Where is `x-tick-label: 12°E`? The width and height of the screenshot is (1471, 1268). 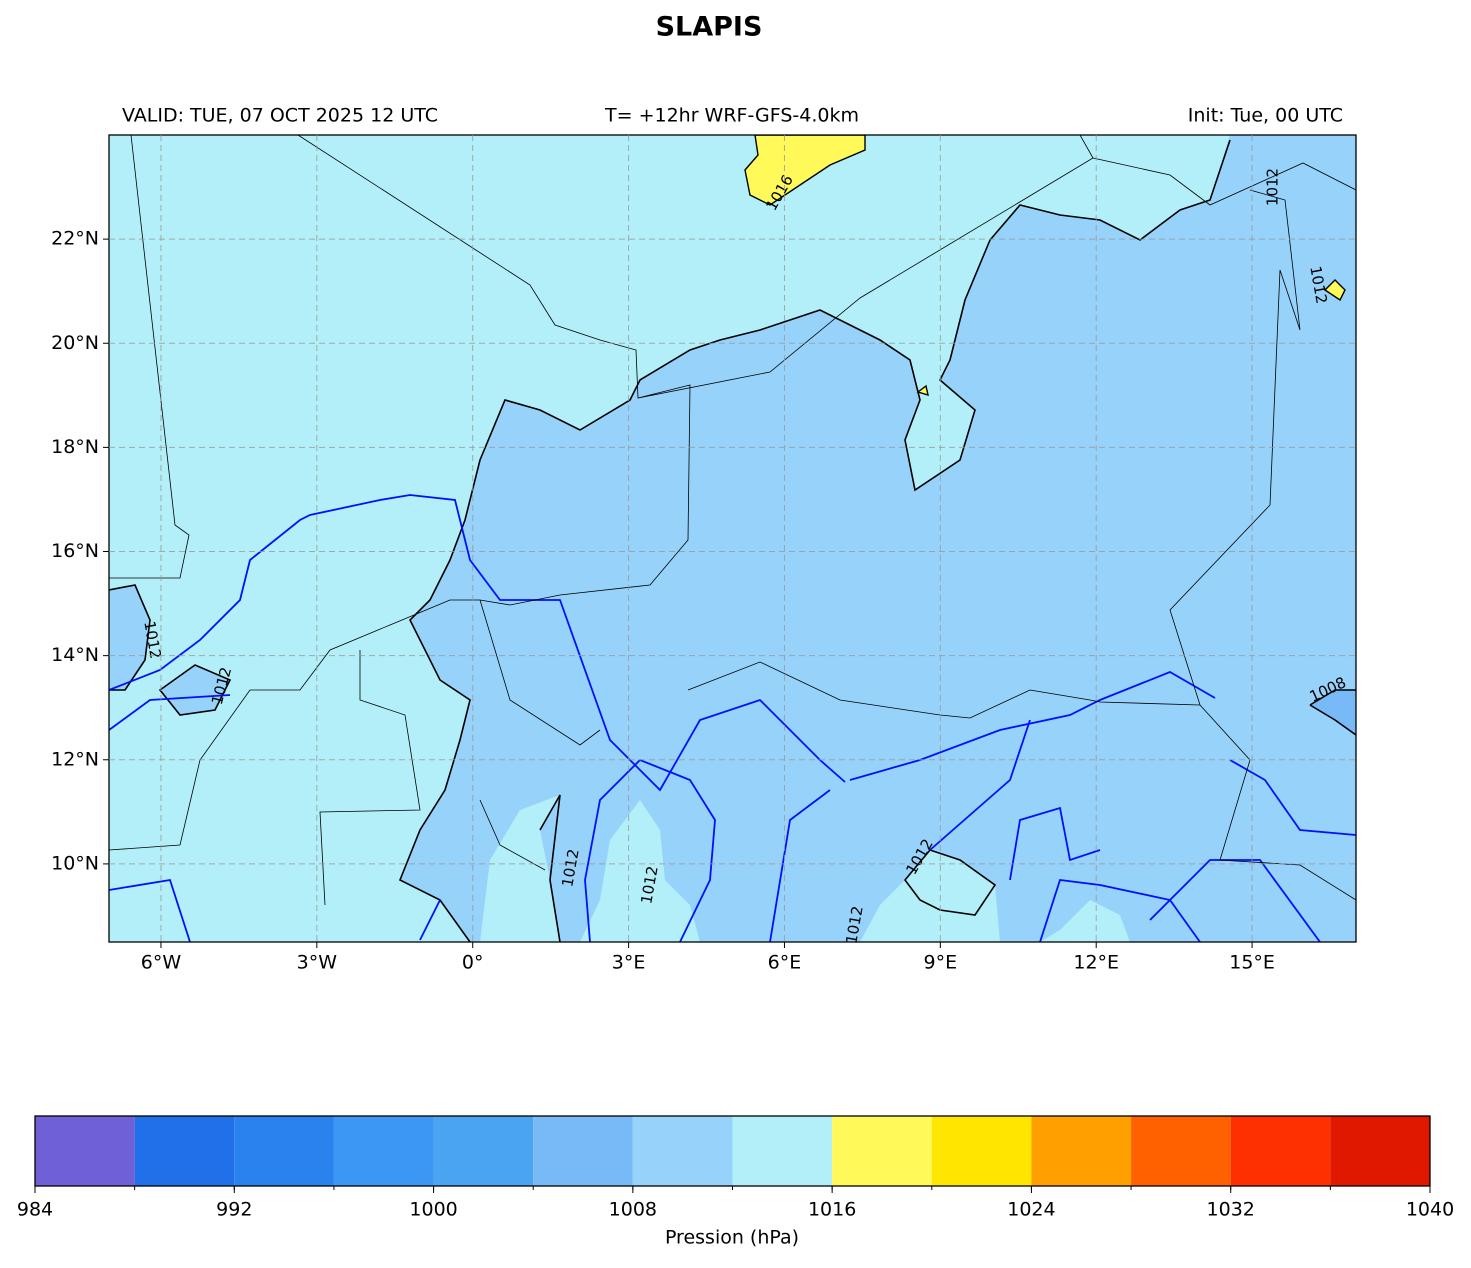 x-tick-label: 12°E is located at coordinates (1096, 963).